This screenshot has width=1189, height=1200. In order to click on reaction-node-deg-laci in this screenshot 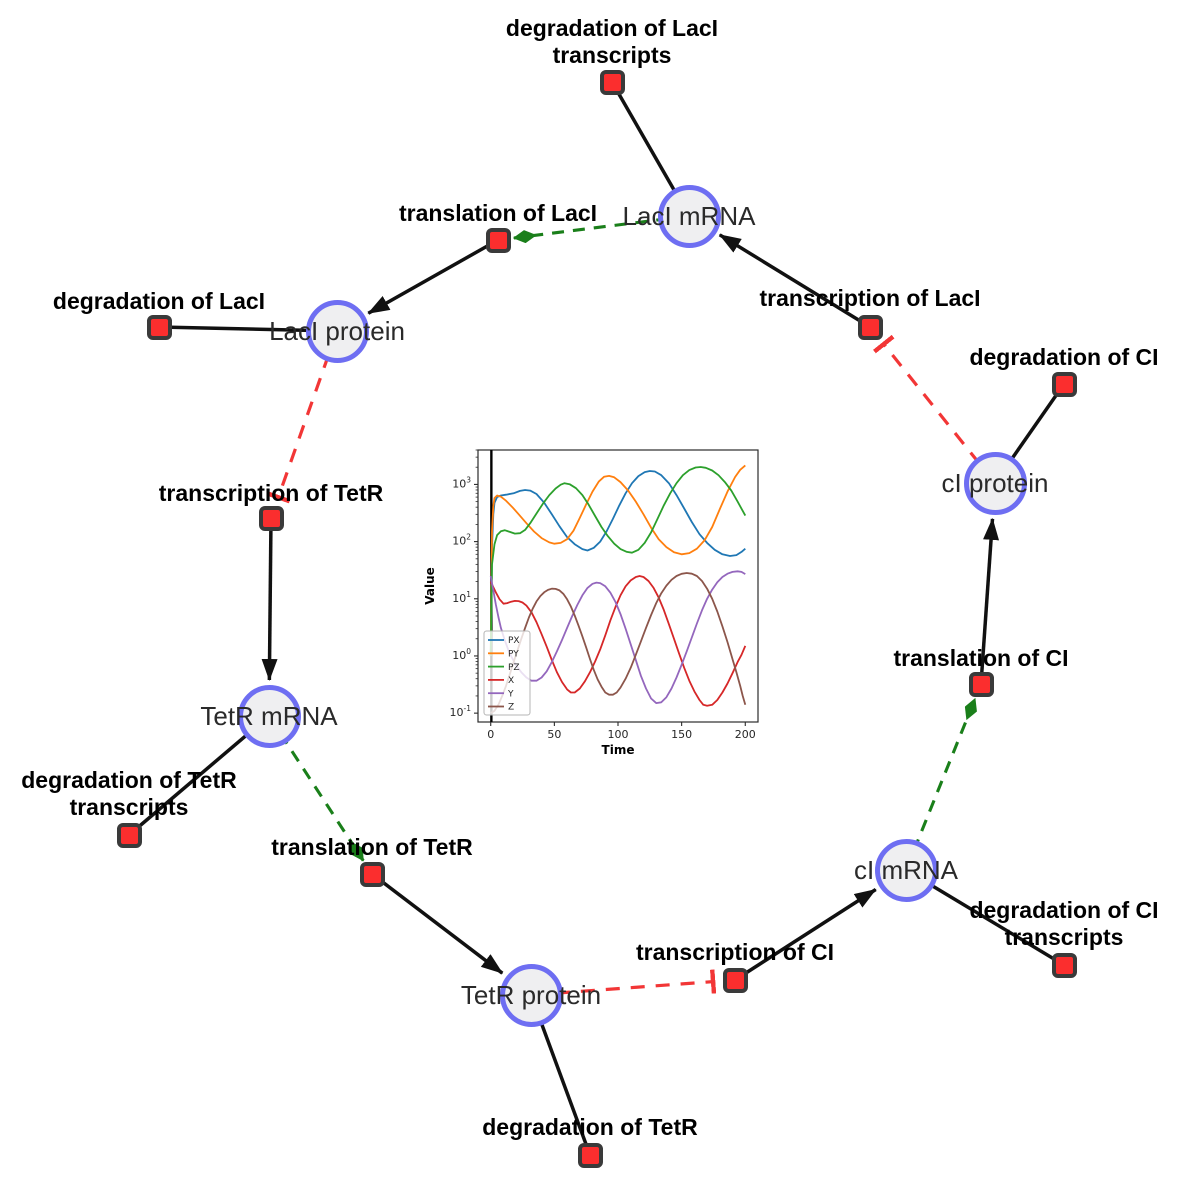, I will do `click(159, 327)`.